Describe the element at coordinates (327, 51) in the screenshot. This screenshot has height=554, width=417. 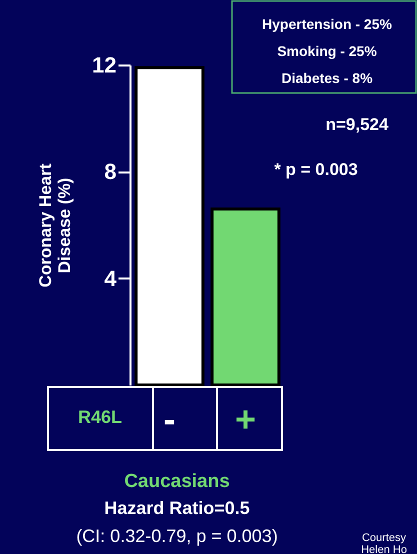
I see `text: Smoking - 25%` at that location.